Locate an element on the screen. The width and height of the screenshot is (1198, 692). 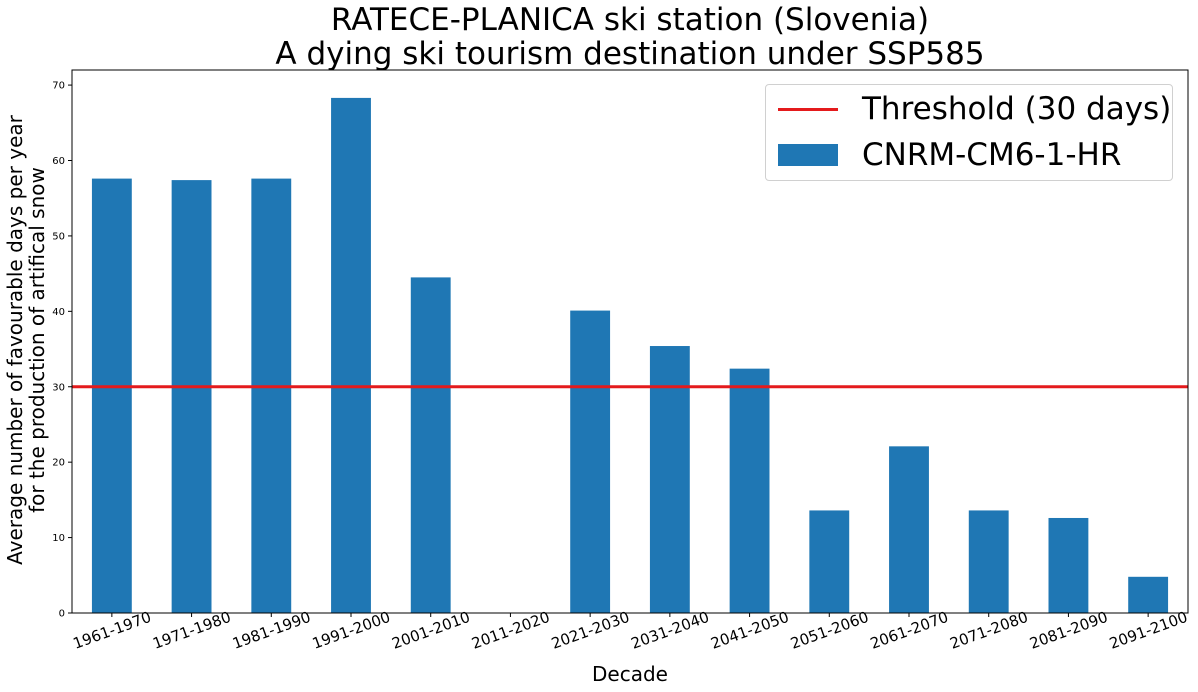
bar-2081-2090 is located at coordinates (1068, 565).